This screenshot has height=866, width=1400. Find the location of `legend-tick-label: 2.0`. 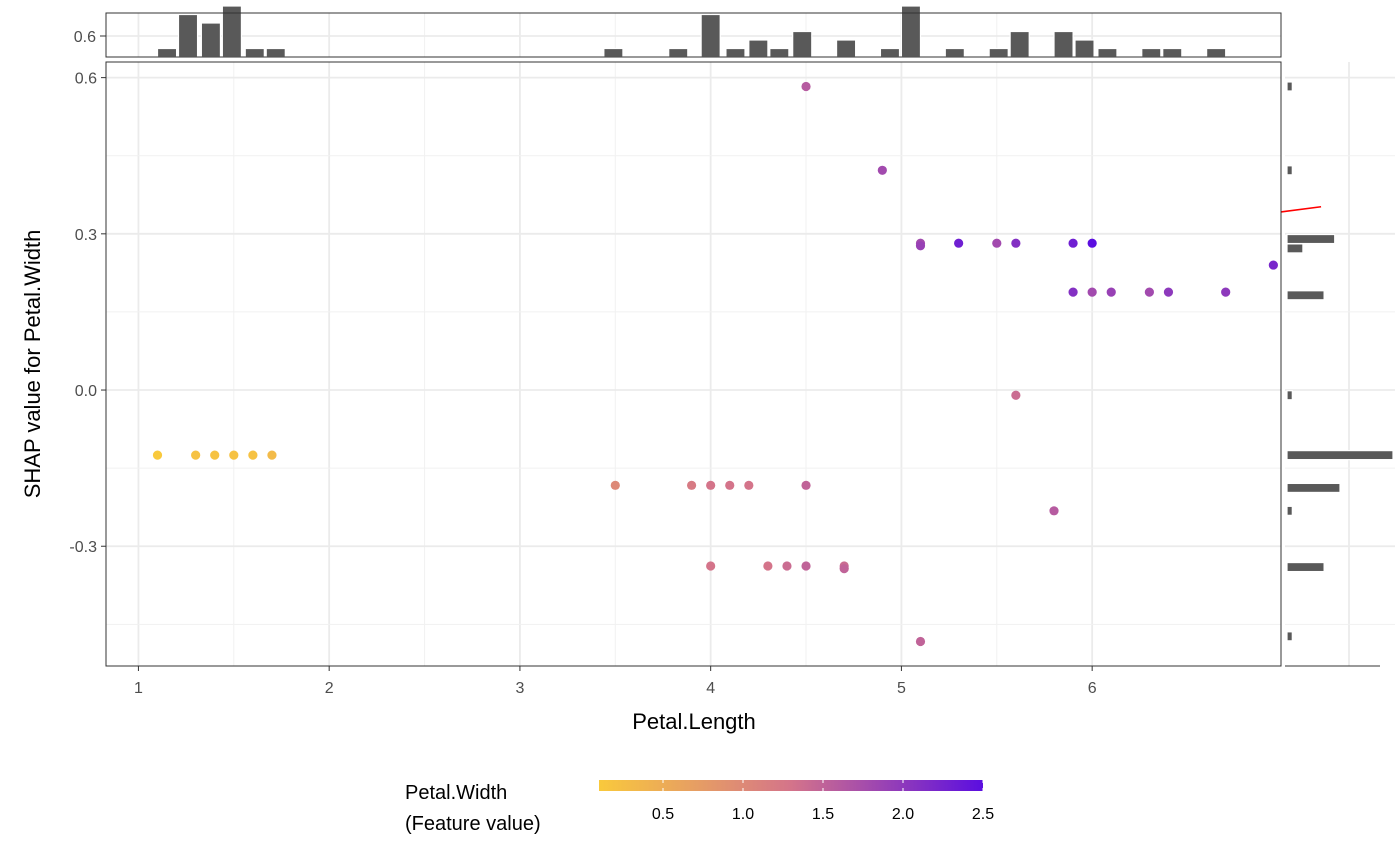

legend-tick-label: 2.0 is located at coordinates (903, 814).